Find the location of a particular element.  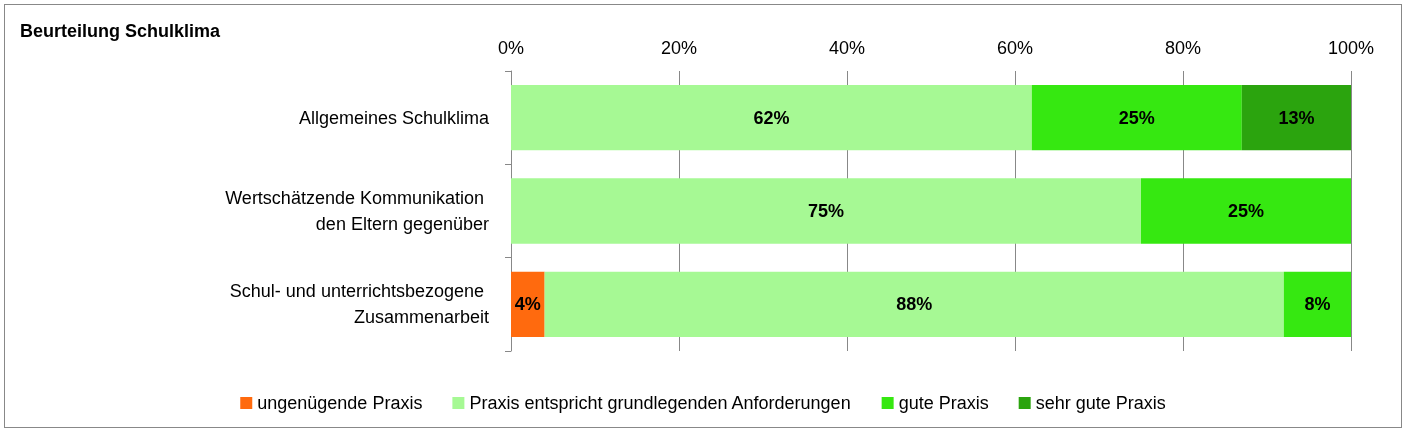

data-label: 4% is located at coordinates (527, 304).